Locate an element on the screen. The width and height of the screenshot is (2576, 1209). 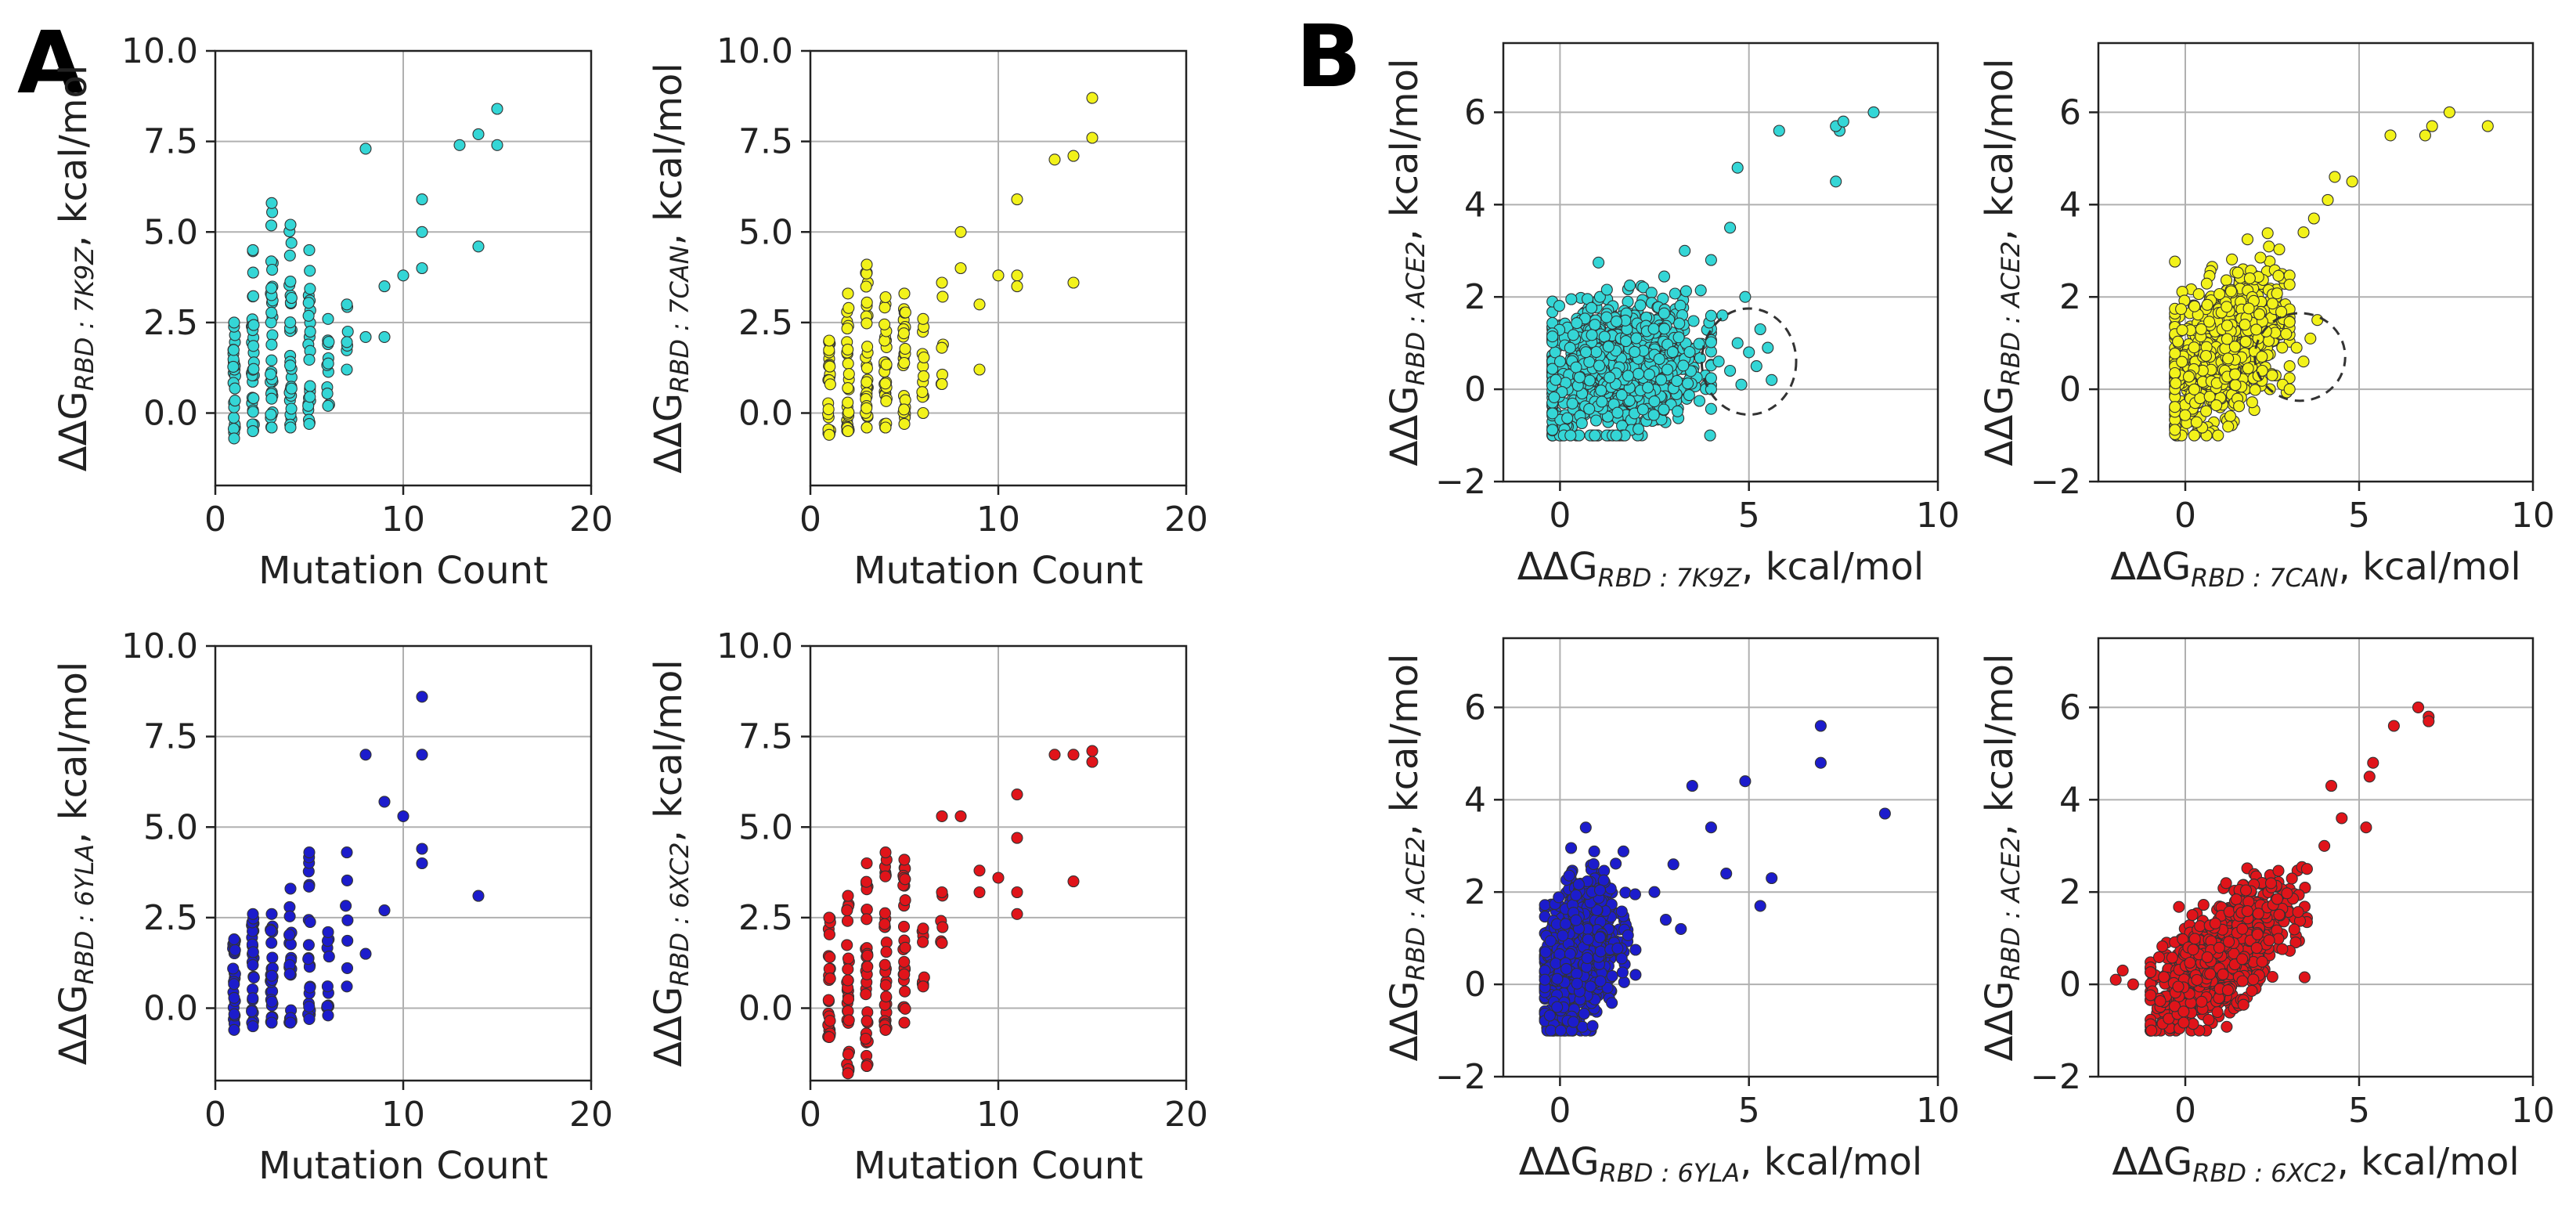
x-tick-label: 5 is located at coordinates (1749, 516).